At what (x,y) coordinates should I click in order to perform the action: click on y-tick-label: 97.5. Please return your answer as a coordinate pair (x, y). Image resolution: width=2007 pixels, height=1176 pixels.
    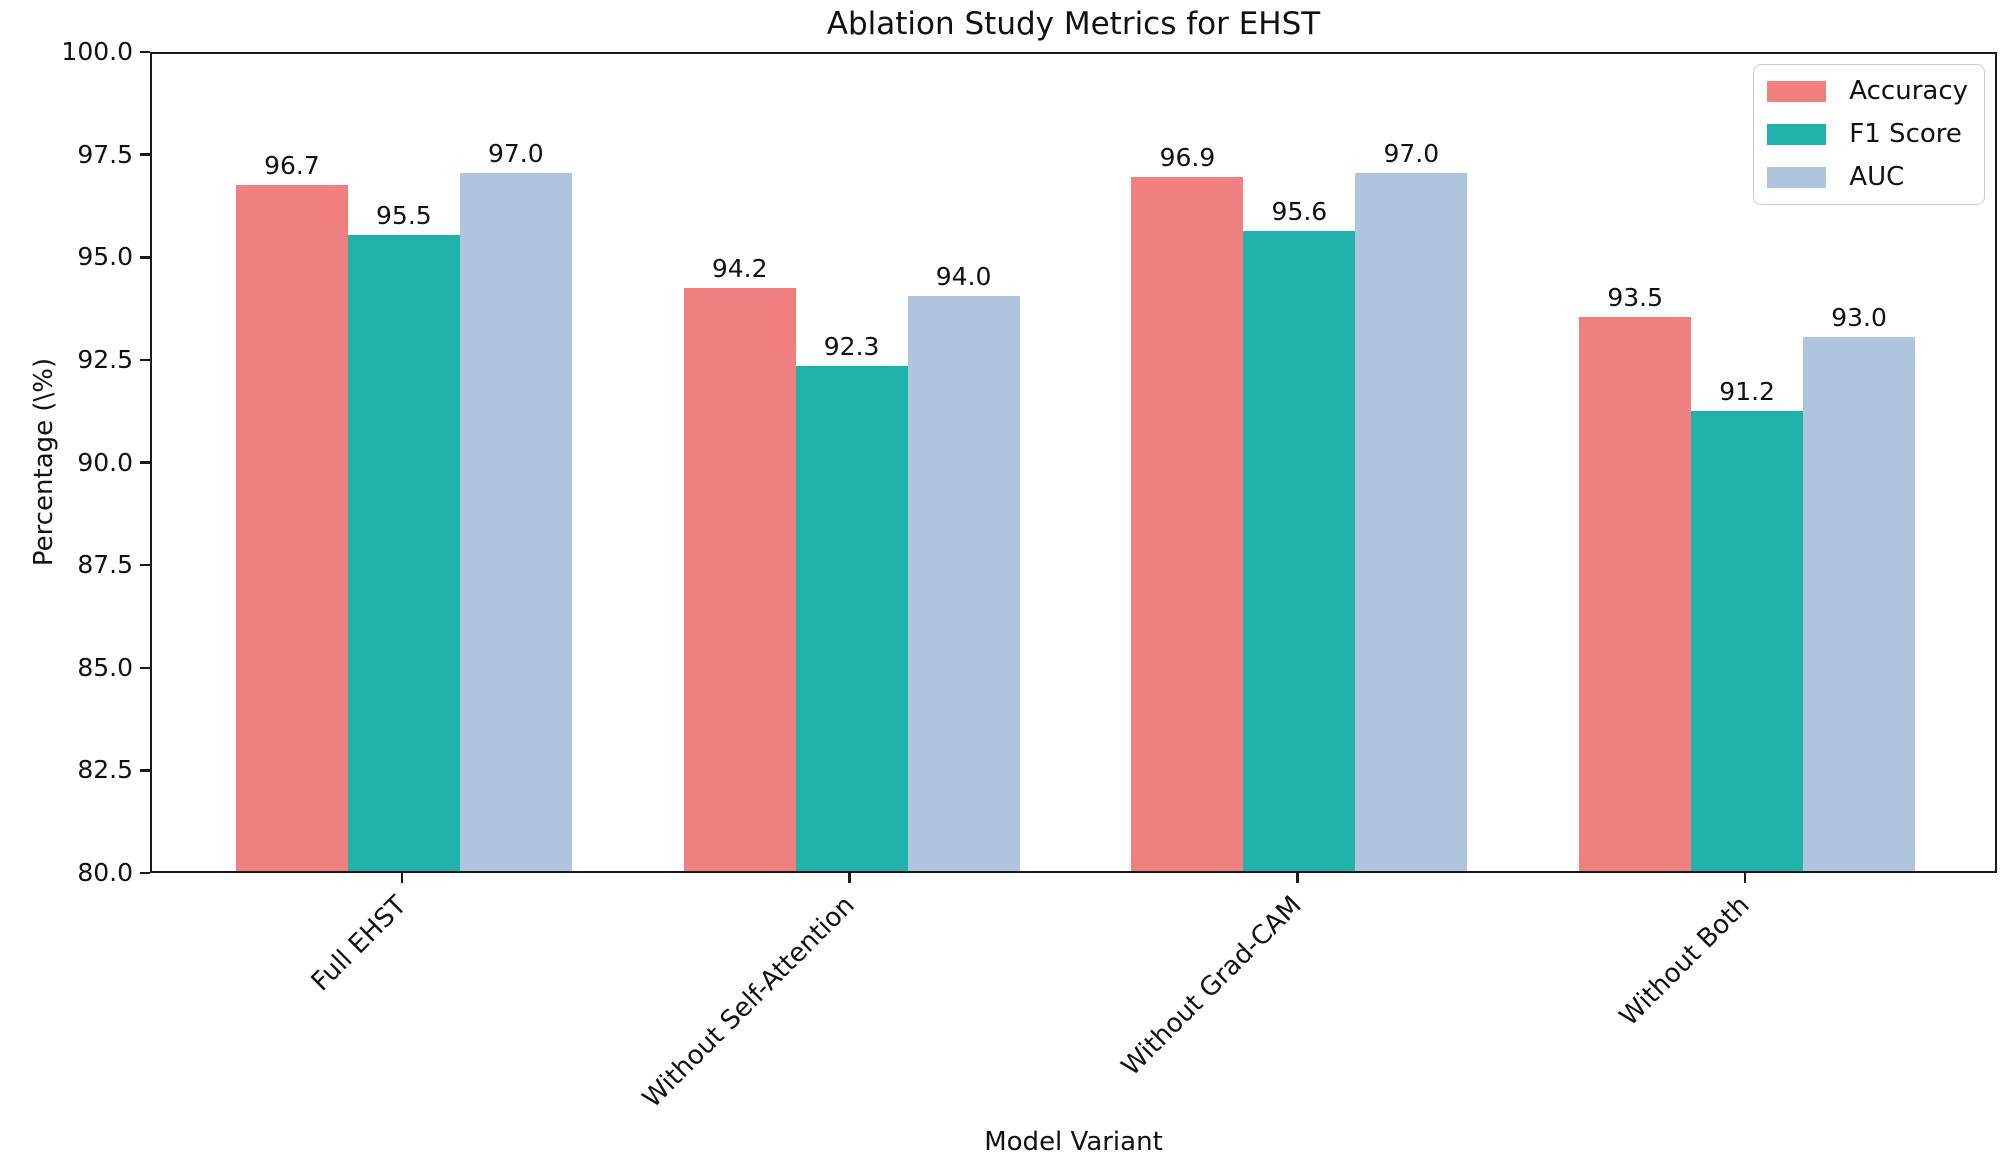
    Looking at the image, I should click on (105, 154).